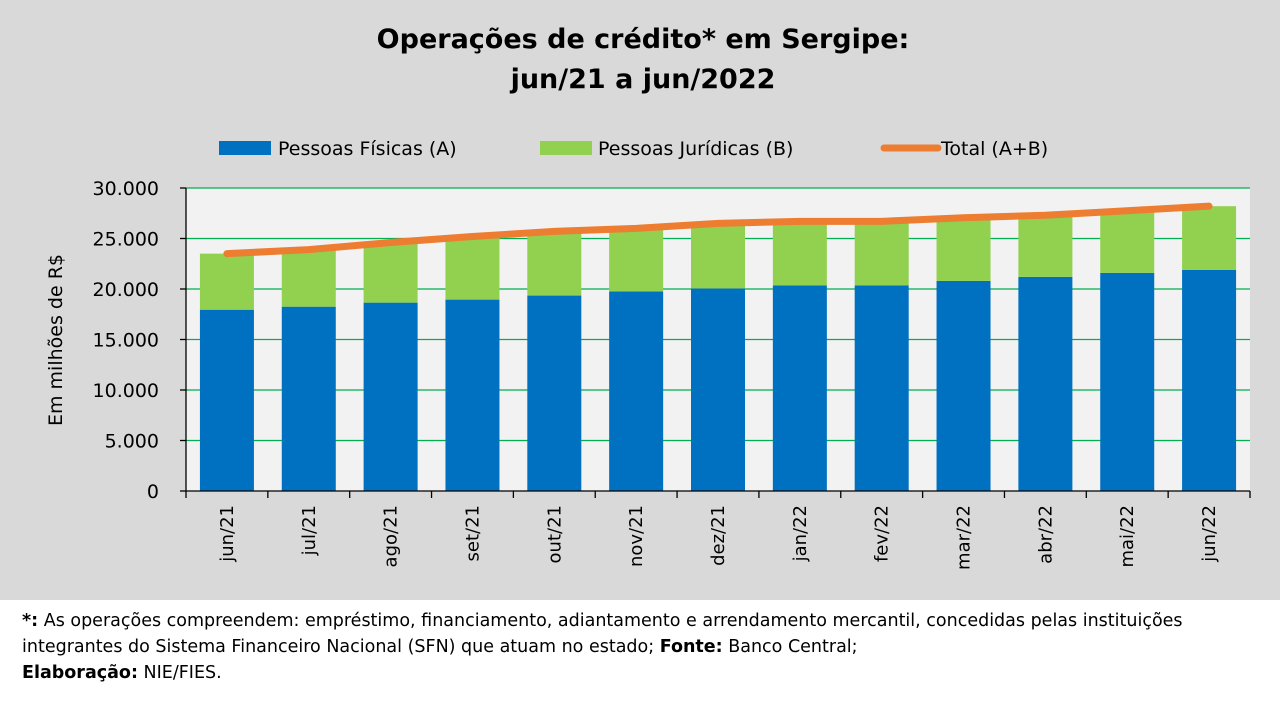  Describe the element at coordinates (132, 442) in the screenshot. I see `y-tick-label: 5.000` at that location.